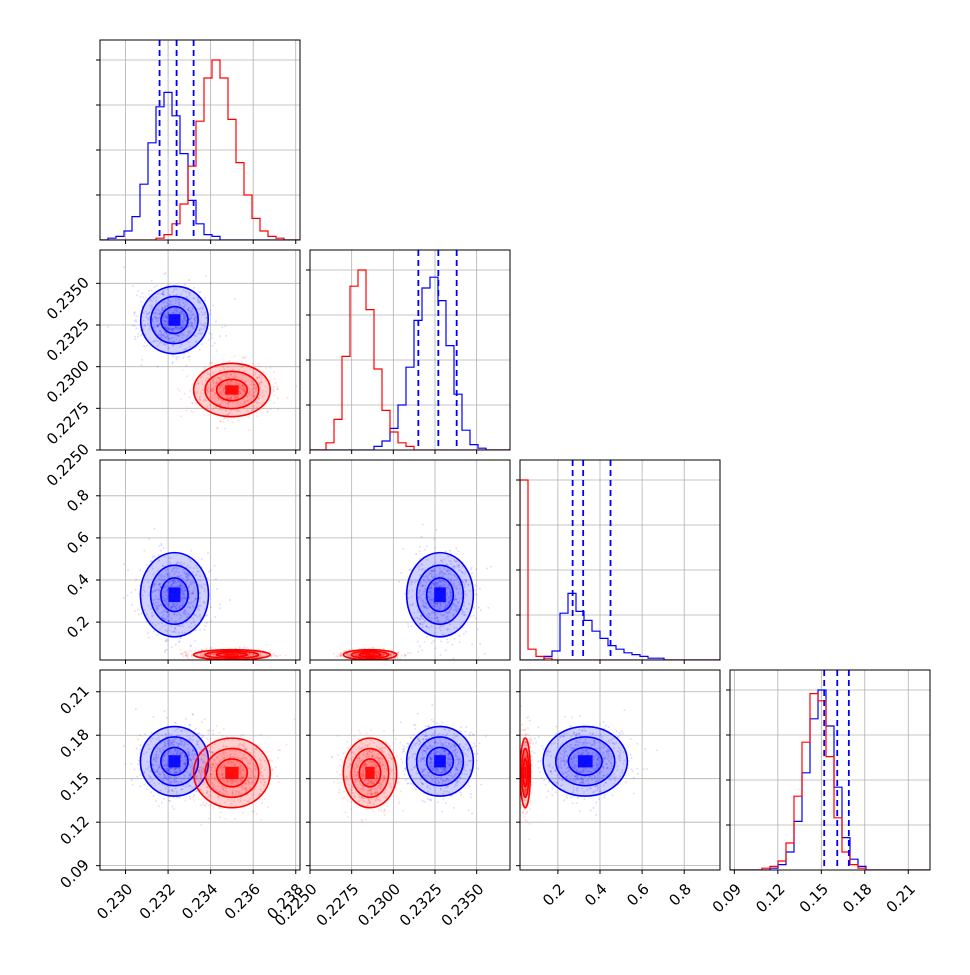 The width and height of the screenshot is (970, 975). I want to click on y-tick-label: 0.2275, so click(68, 423).